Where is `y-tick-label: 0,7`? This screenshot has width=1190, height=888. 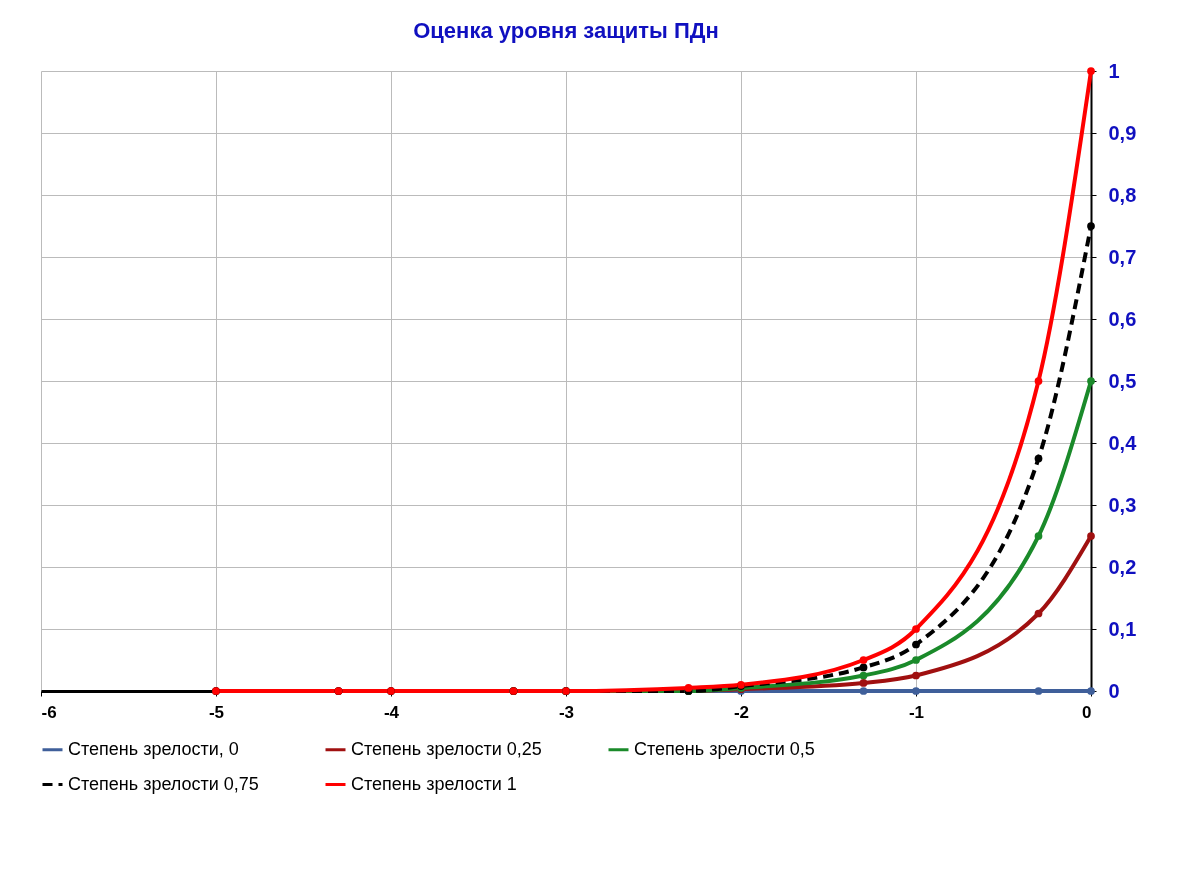
y-tick-label: 0,7 is located at coordinates (1122, 256).